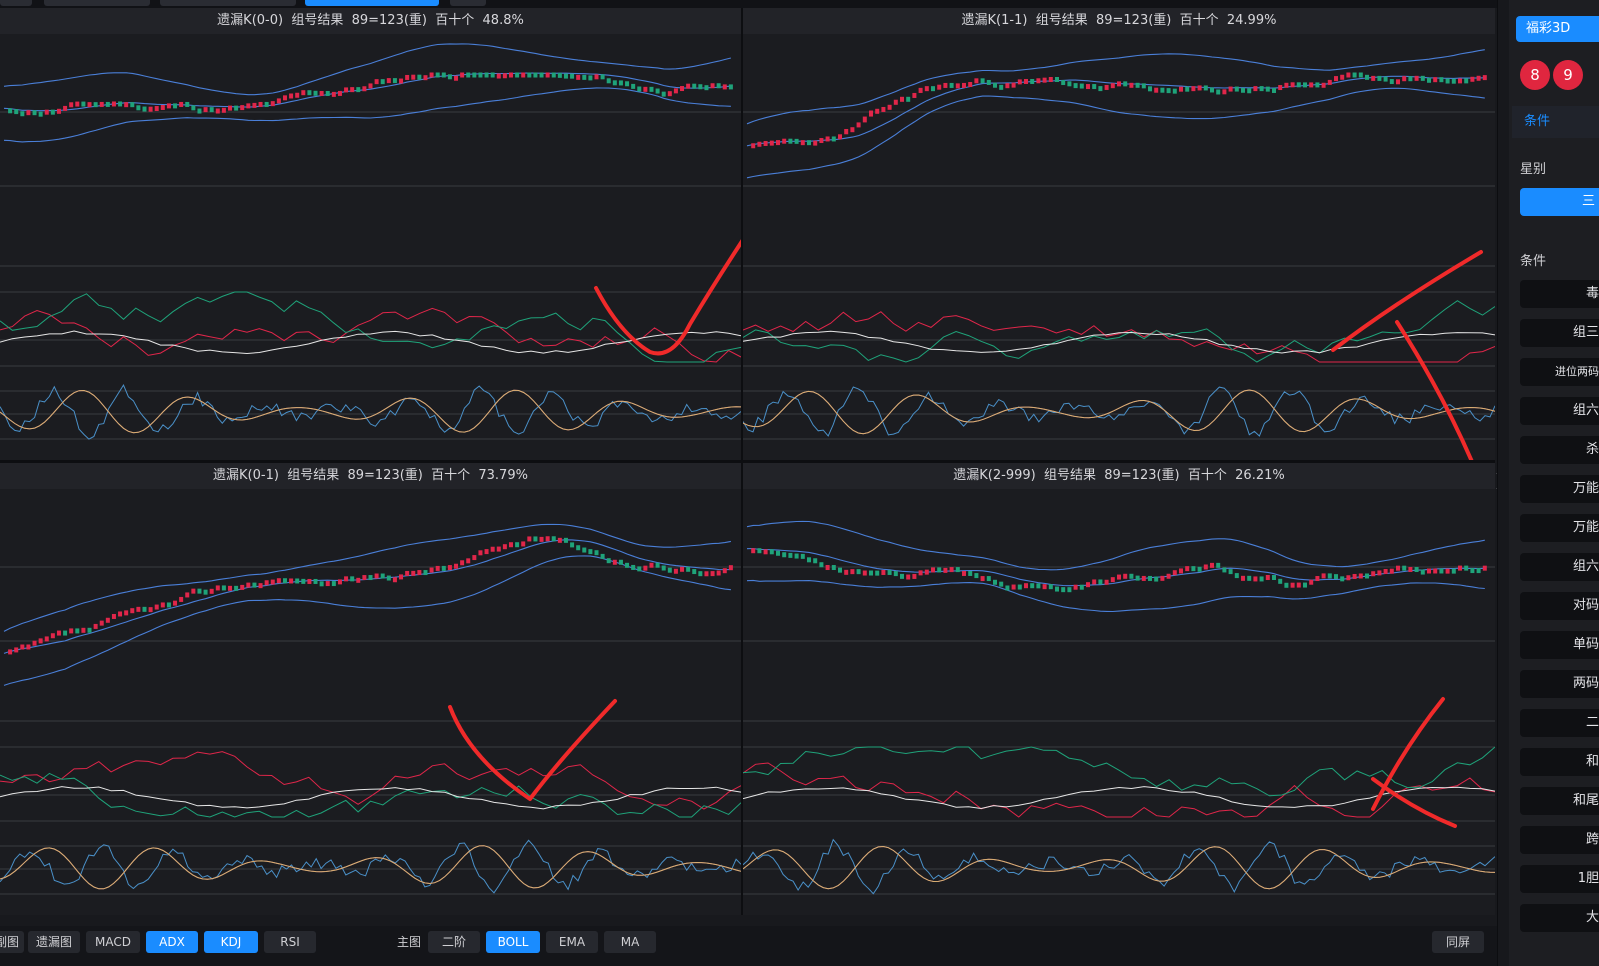 This screenshot has width=1599, height=966. Describe the element at coordinates (370, 342) in the screenshot. I see `adx-line` at that location.